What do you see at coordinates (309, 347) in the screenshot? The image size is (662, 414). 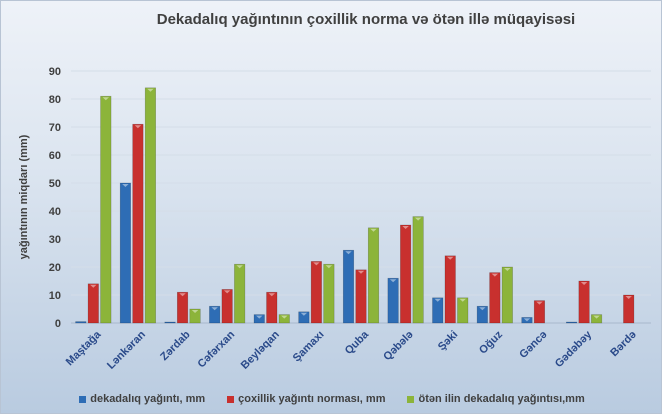 I see `x-tick-label: Şamaxı` at bounding box center [309, 347].